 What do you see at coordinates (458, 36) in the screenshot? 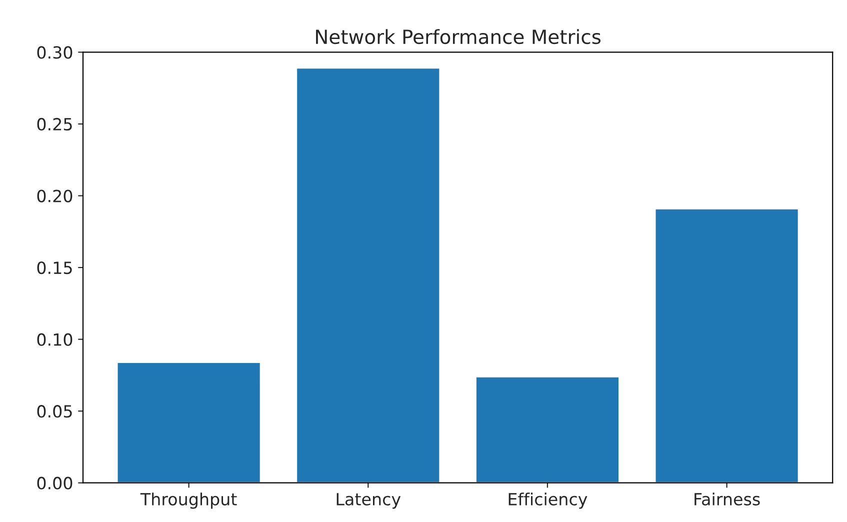
I see `chart-title: Network Performance Metrics` at bounding box center [458, 36].